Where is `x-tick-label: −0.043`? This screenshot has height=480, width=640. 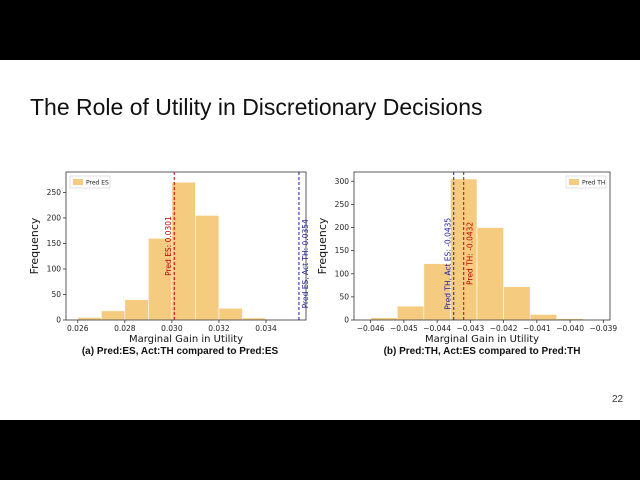
x-tick-label: −0.043 is located at coordinates (470, 328).